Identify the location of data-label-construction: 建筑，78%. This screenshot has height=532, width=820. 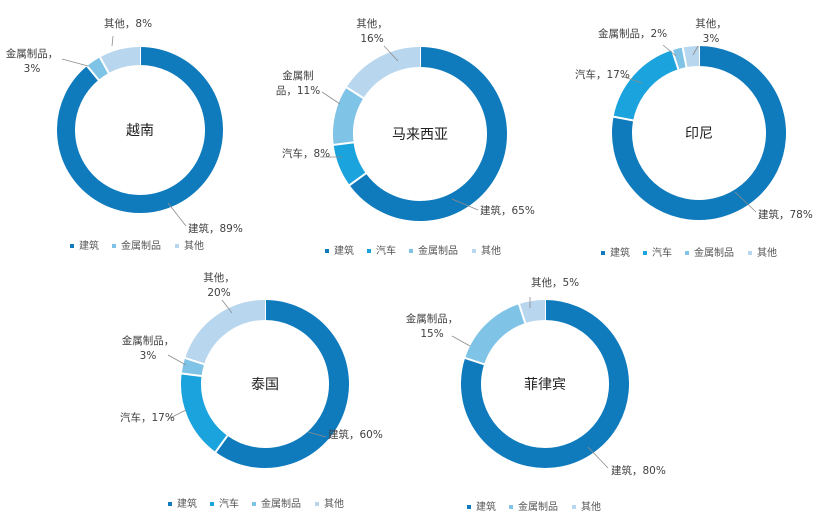
(785, 214).